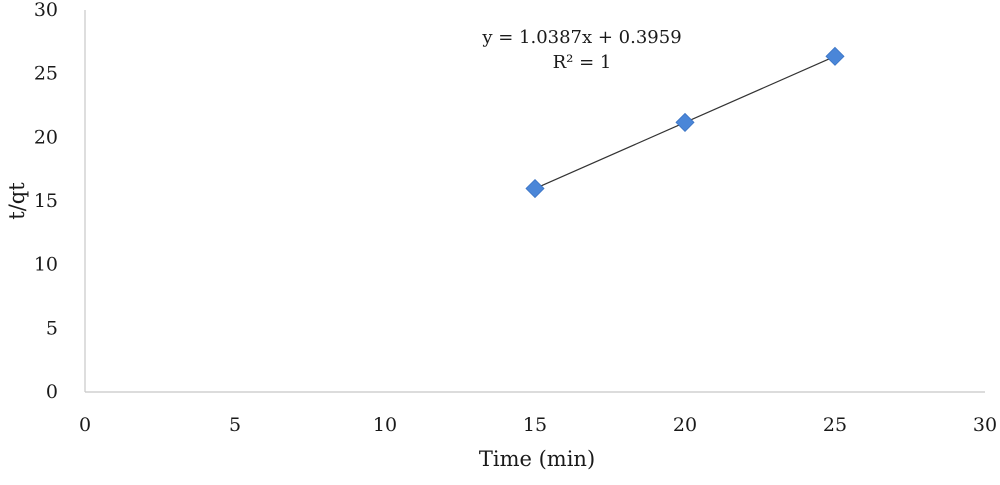 The width and height of the screenshot is (1000, 485). Describe the element at coordinates (46, 265) in the screenshot. I see `y-tick-label: 10` at that location.